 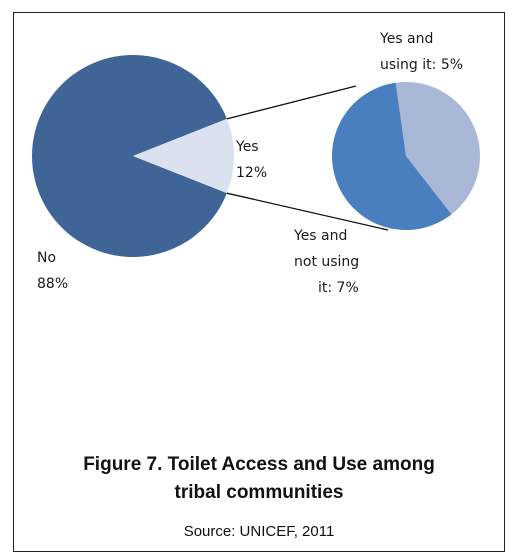 What do you see at coordinates (129, 156) in the screenshot?
I see `pie-slice-no` at bounding box center [129, 156].